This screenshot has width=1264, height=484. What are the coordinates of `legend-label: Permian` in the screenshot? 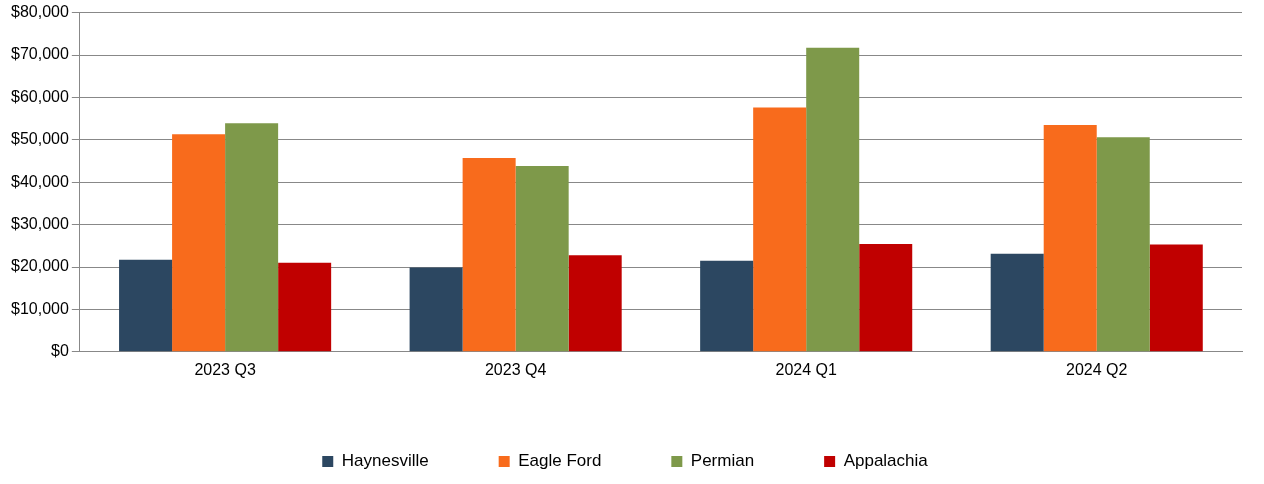 It's located at (722, 461).